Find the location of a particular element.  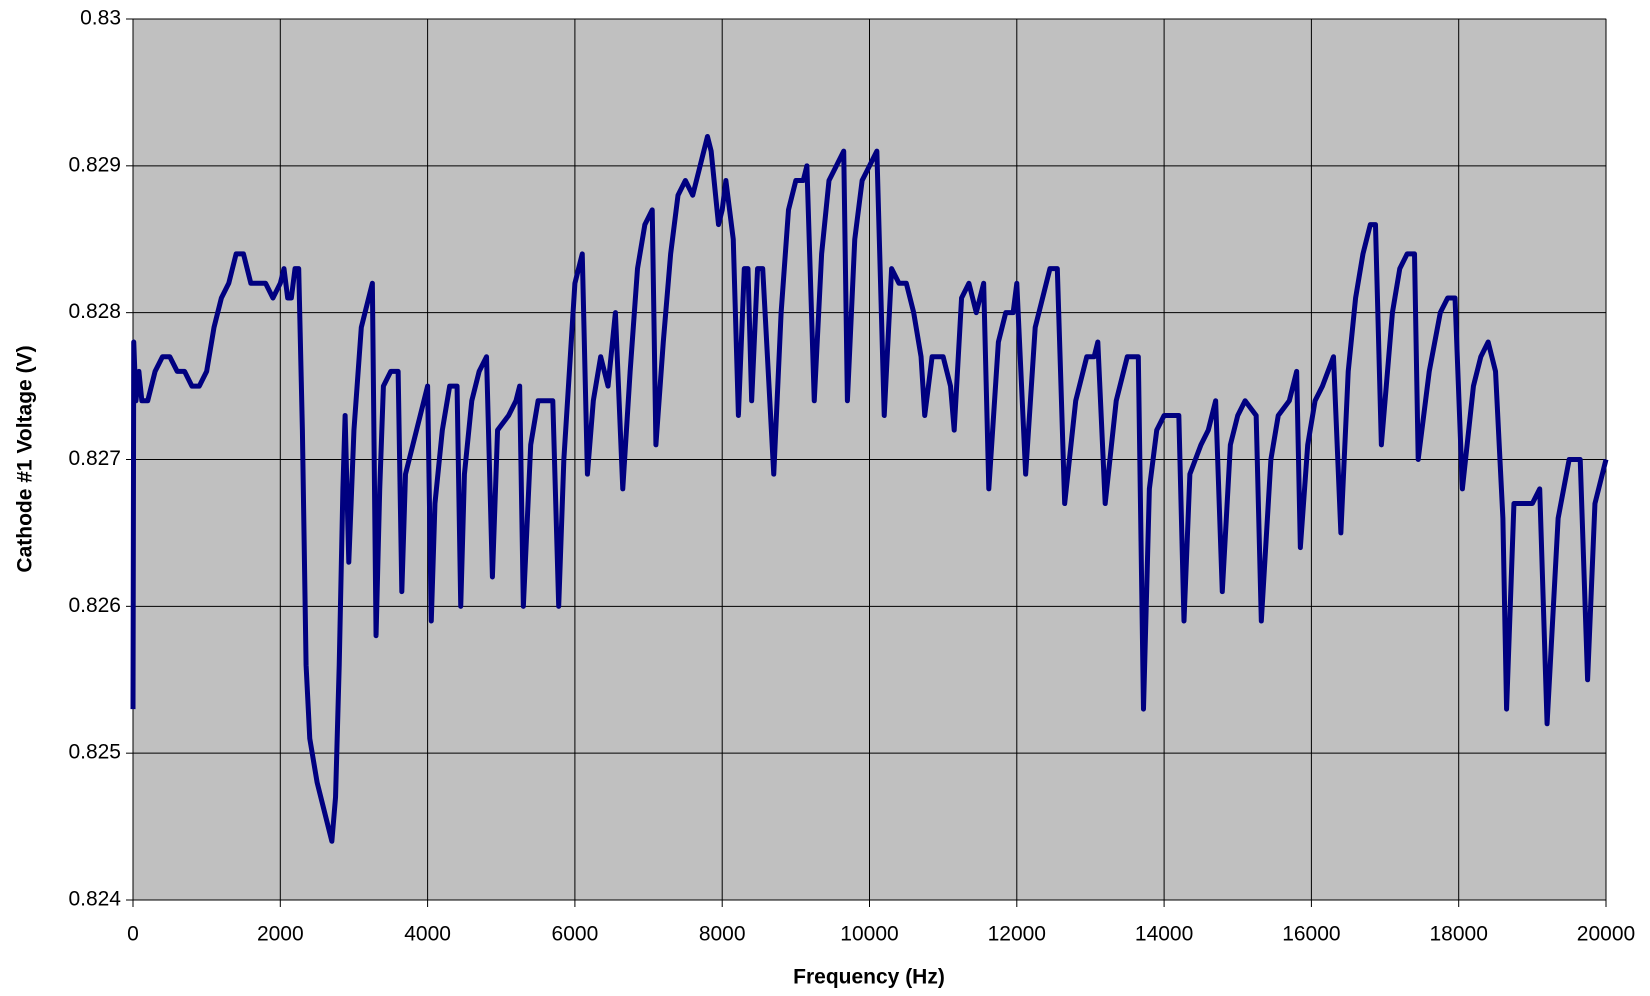

x-tick-label: 6000 is located at coordinates (575, 934).